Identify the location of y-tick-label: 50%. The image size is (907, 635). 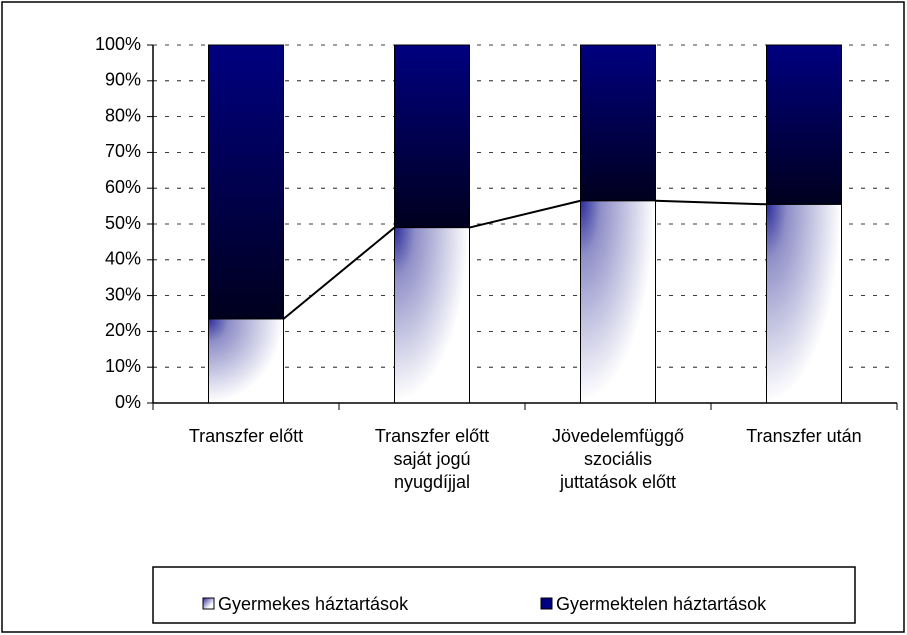
(123, 223).